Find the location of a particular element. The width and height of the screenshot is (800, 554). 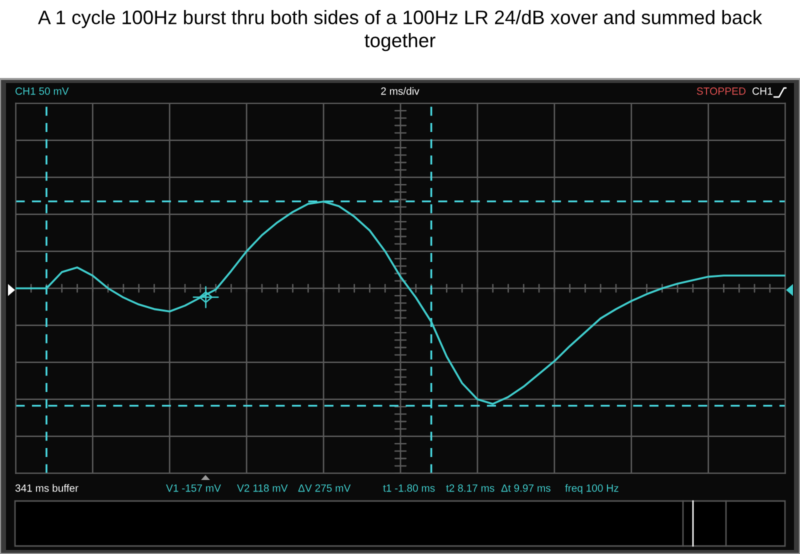

text: 2 ms/div is located at coordinates (400, 91).